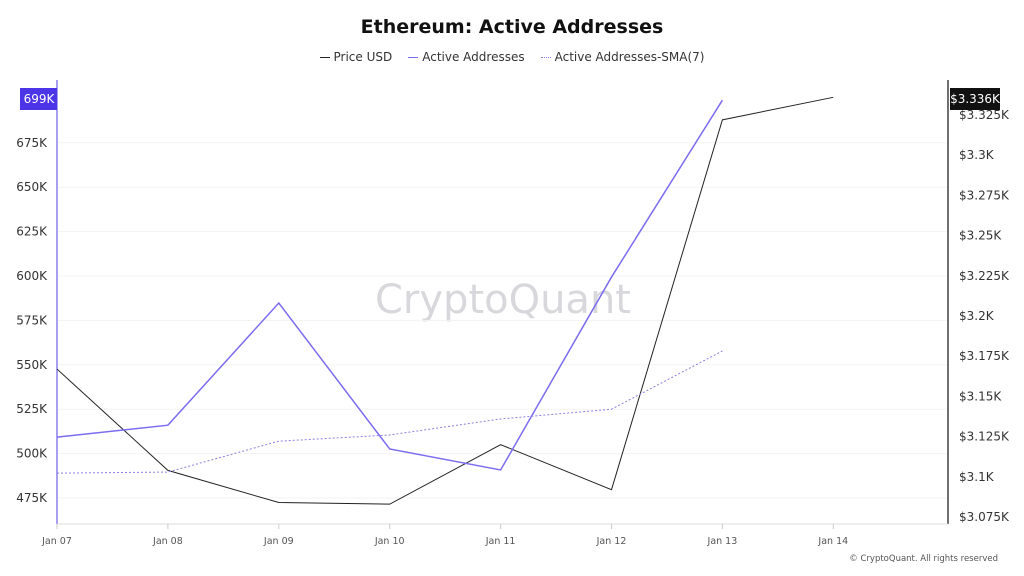 The image size is (1024, 576). I want to click on x-tick-label: Jan 10, so click(389, 541).